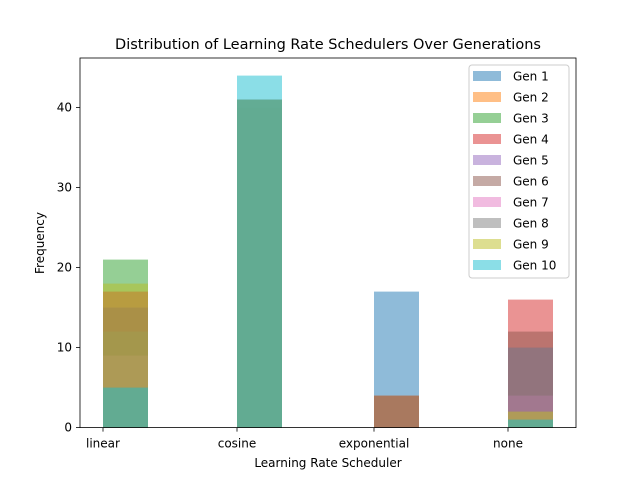  Describe the element at coordinates (64, 268) in the screenshot. I see `y-tick-label: 20` at that location.